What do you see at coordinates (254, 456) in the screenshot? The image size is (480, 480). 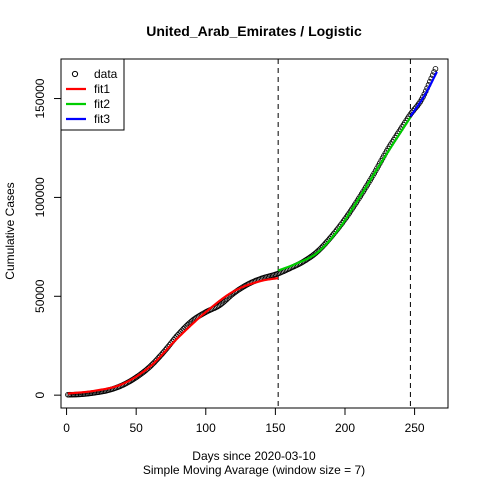 I see `x-axis-label: Days since 2020-03-10` at bounding box center [254, 456].